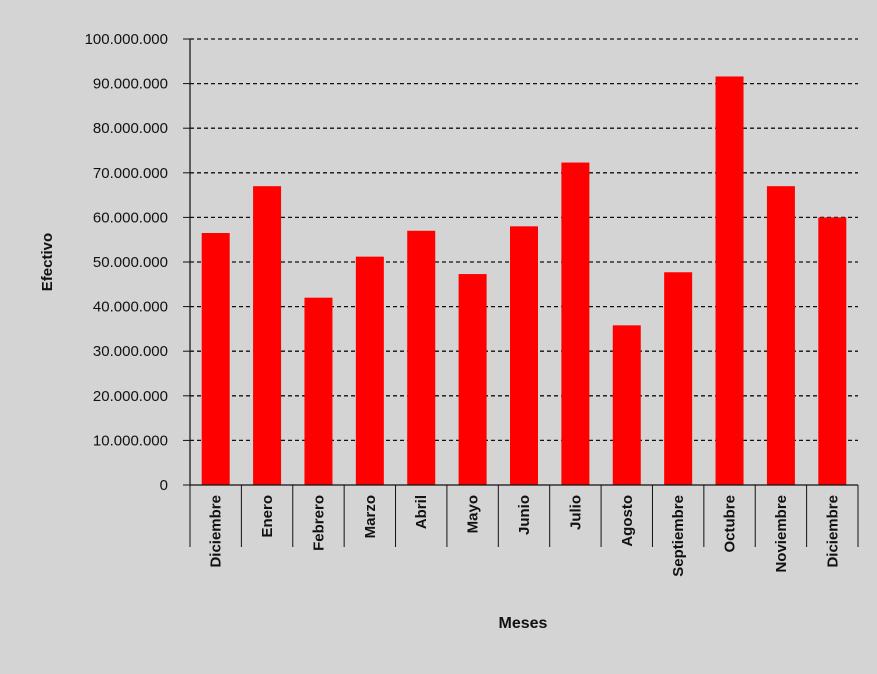 Image resolution: width=877 pixels, height=674 pixels. I want to click on y-tick-label: 80.000.000, so click(130, 128).